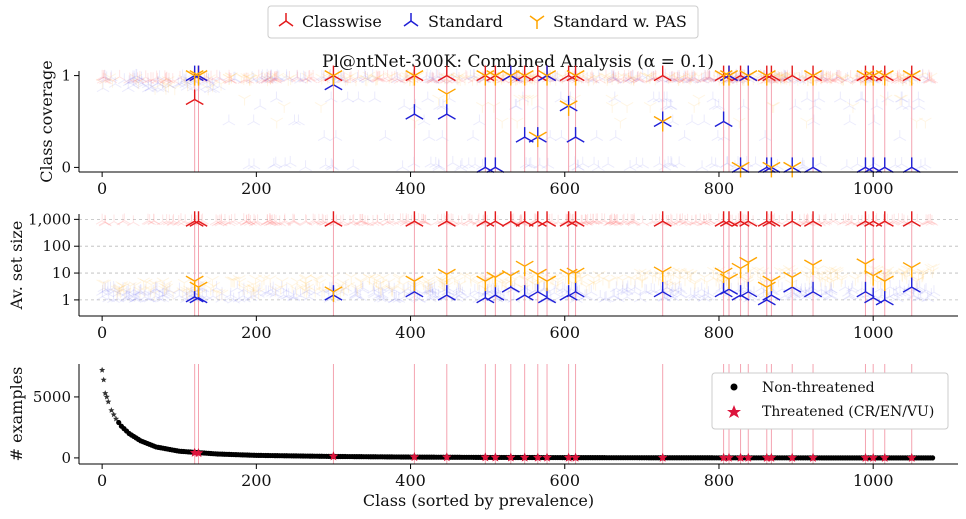 The width and height of the screenshot is (966, 519). I want to click on legend-label-classwise: Classwise, so click(342, 21).